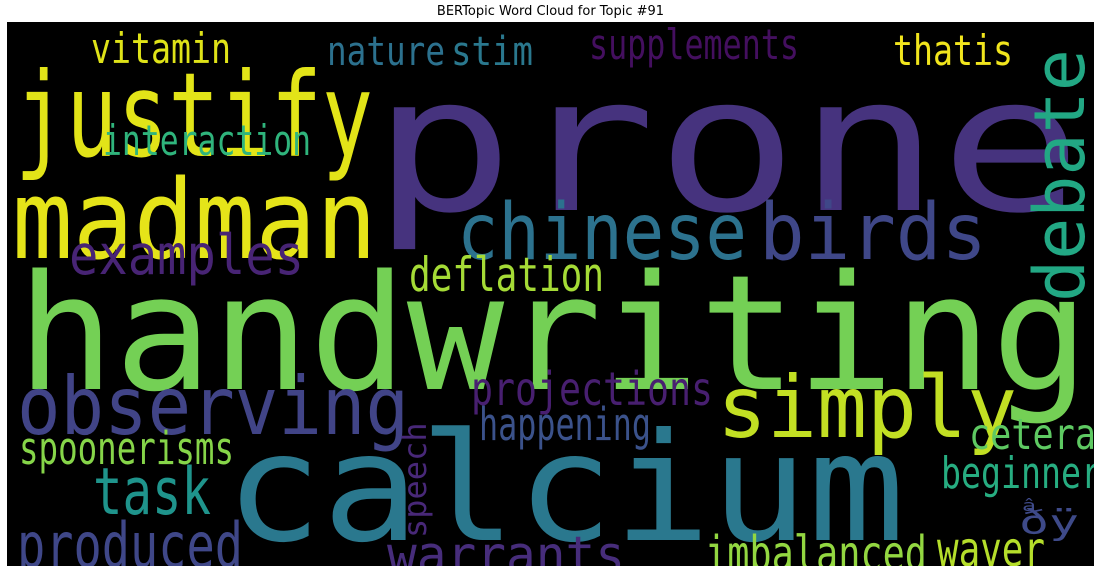  What do you see at coordinates (873, 233) in the screenshot?
I see `word-birds: birds` at bounding box center [873, 233].